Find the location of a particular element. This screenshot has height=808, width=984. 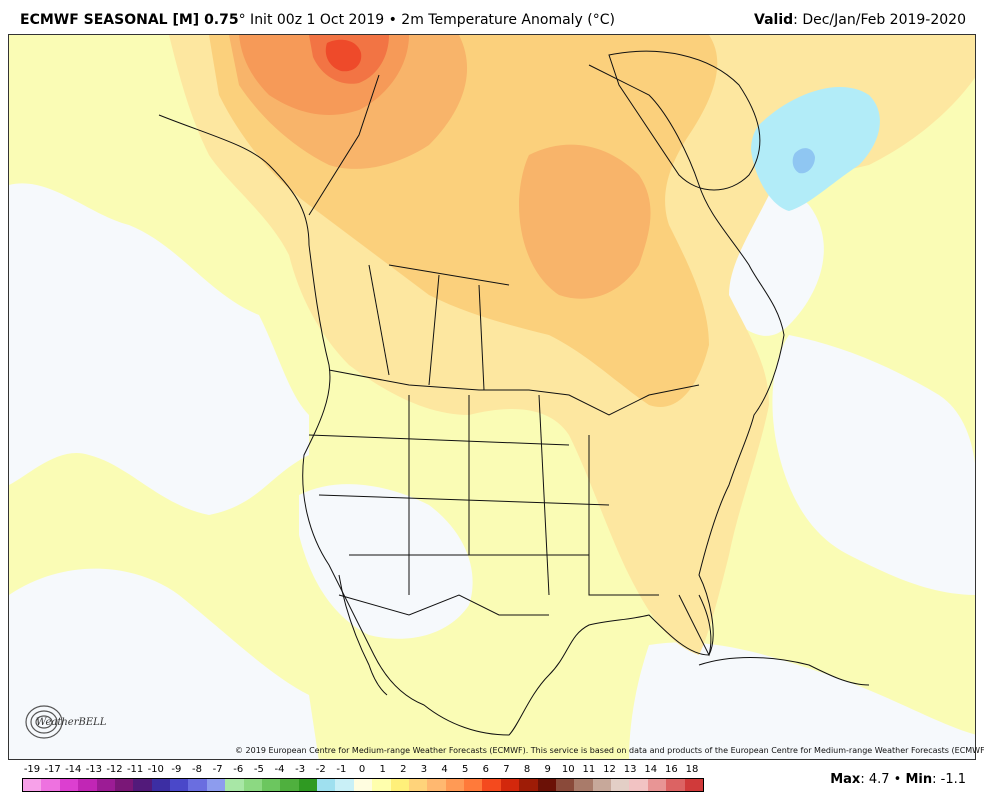

neutral-zone-atlantic is located at coordinates (873, 465).